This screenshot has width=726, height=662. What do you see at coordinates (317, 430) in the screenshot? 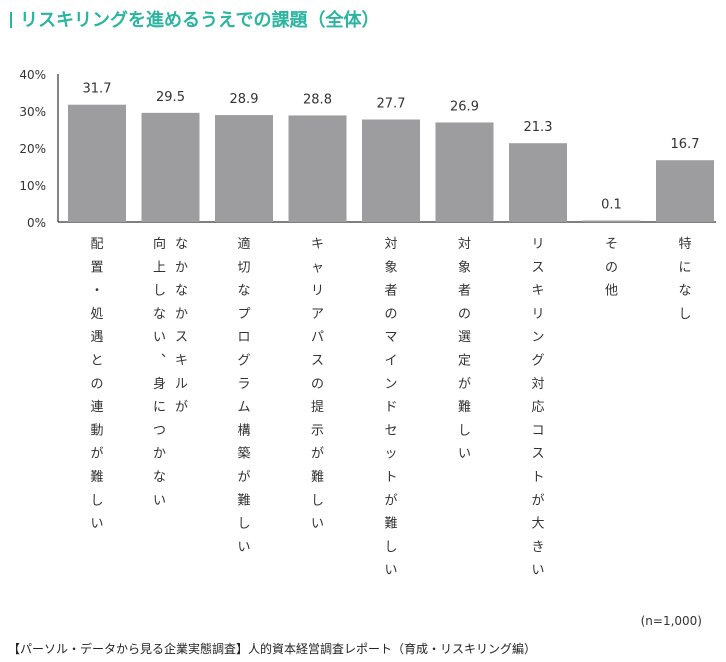
I see `category-label-char: 示` at bounding box center [317, 430].